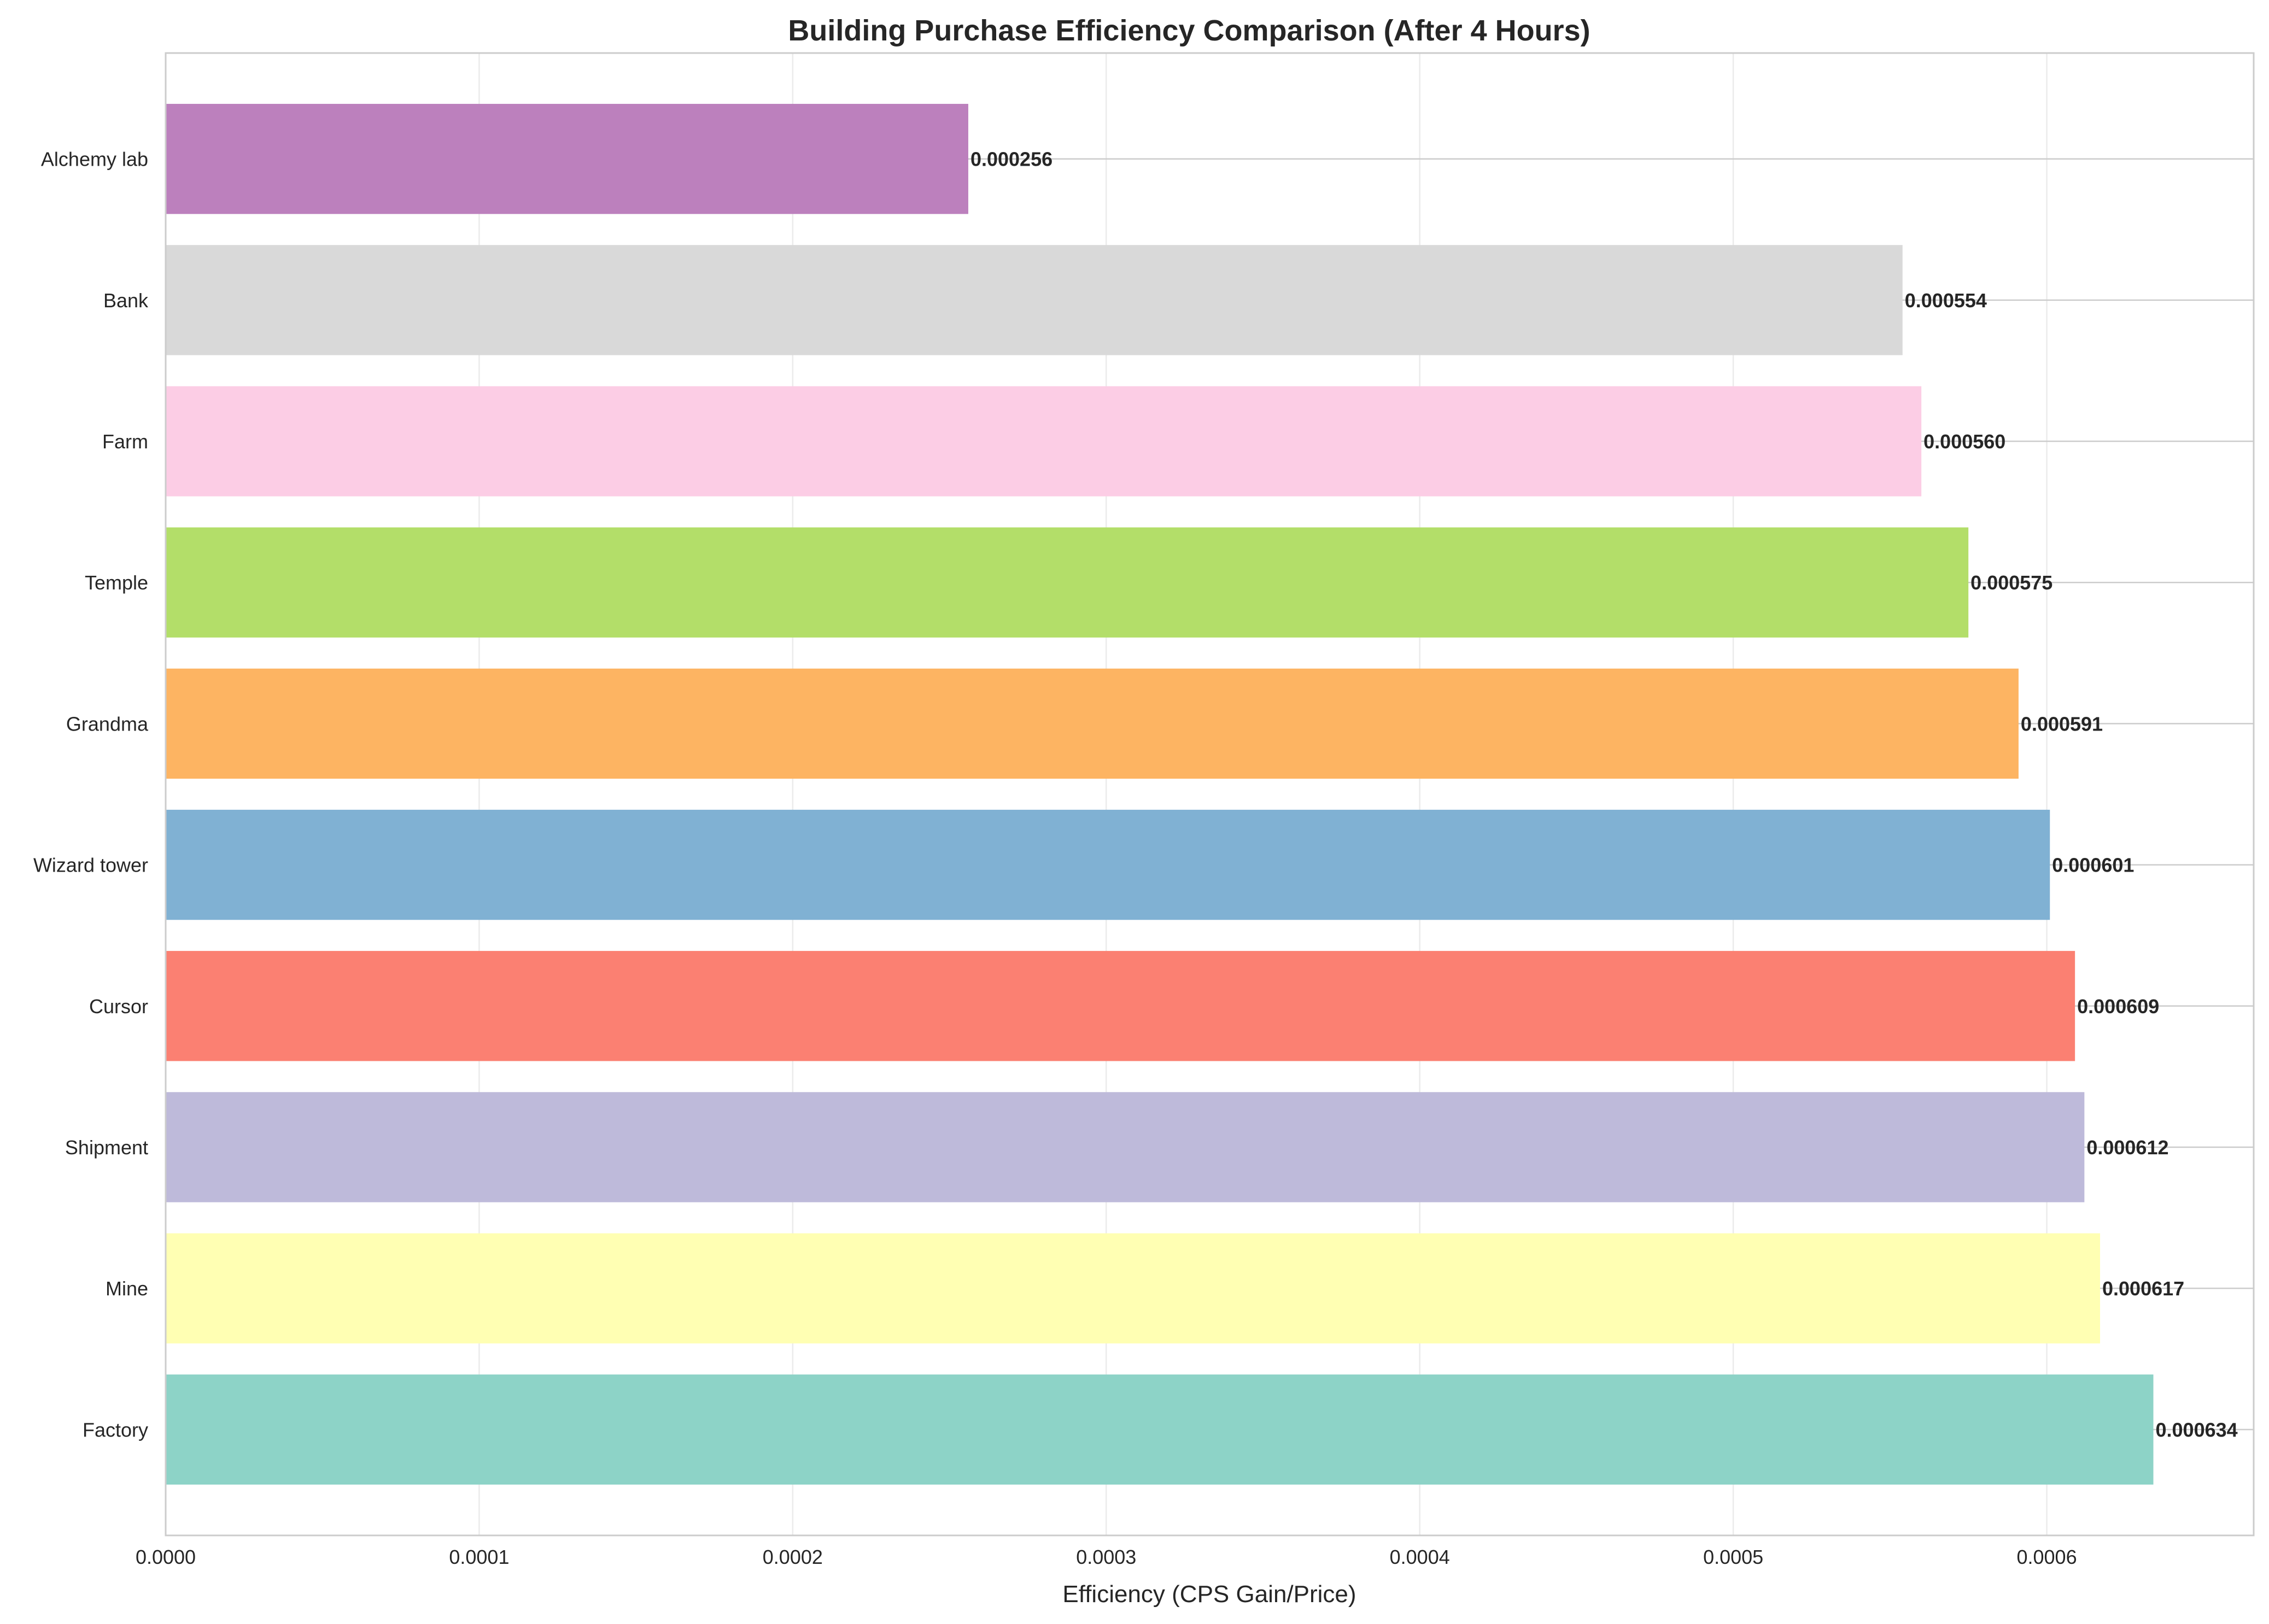  What do you see at coordinates (2197, 1429) in the screenshot?
I see `bar-value-label: 0.000634` at bounding box center [2197, 1429].